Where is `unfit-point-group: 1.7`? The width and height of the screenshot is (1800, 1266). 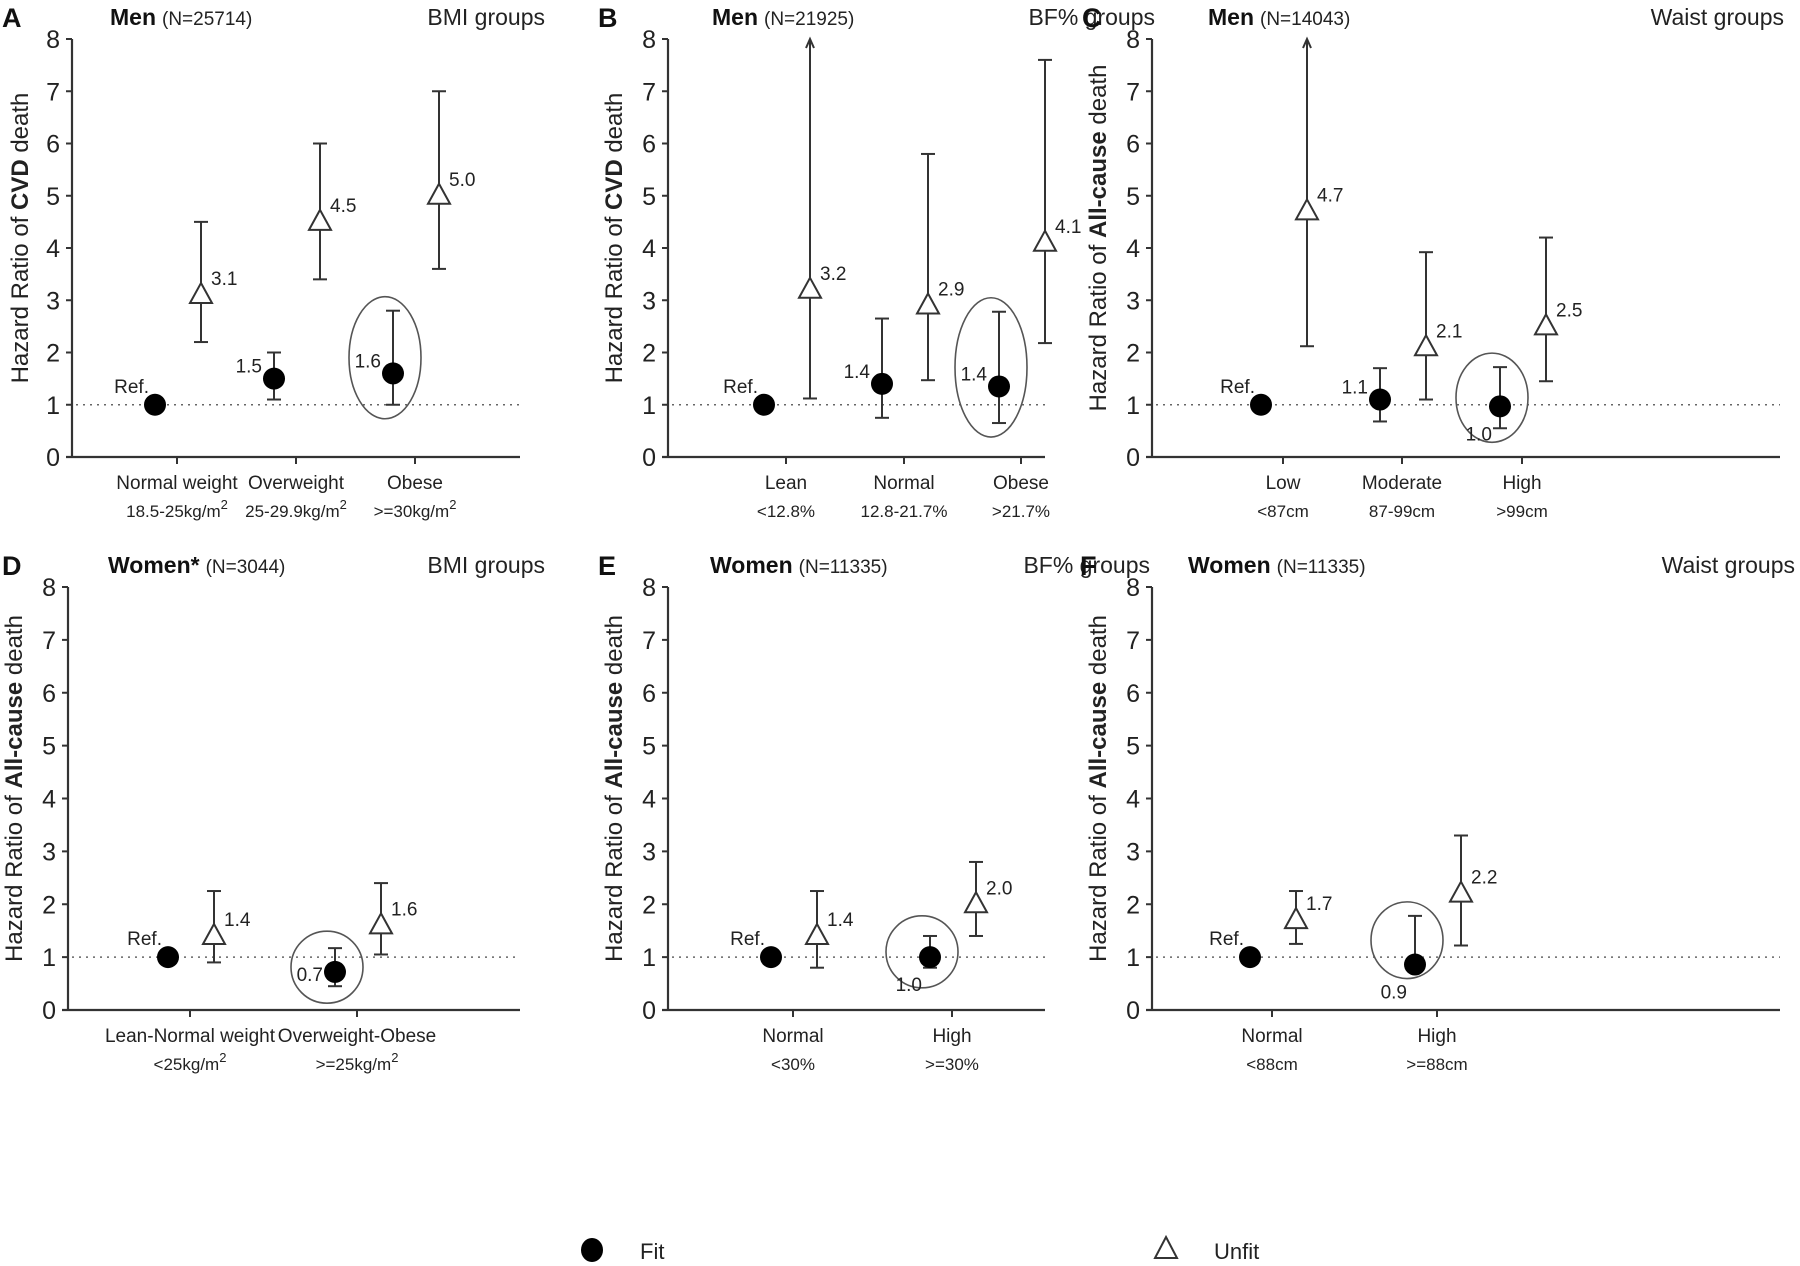
unfit-point-group: 1.7 is located at coordinates (1307, 917).